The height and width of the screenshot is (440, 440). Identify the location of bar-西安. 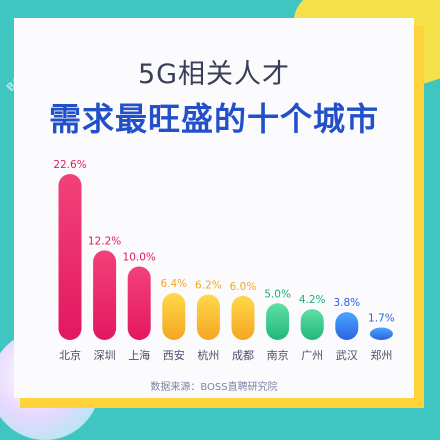
(174, 316).